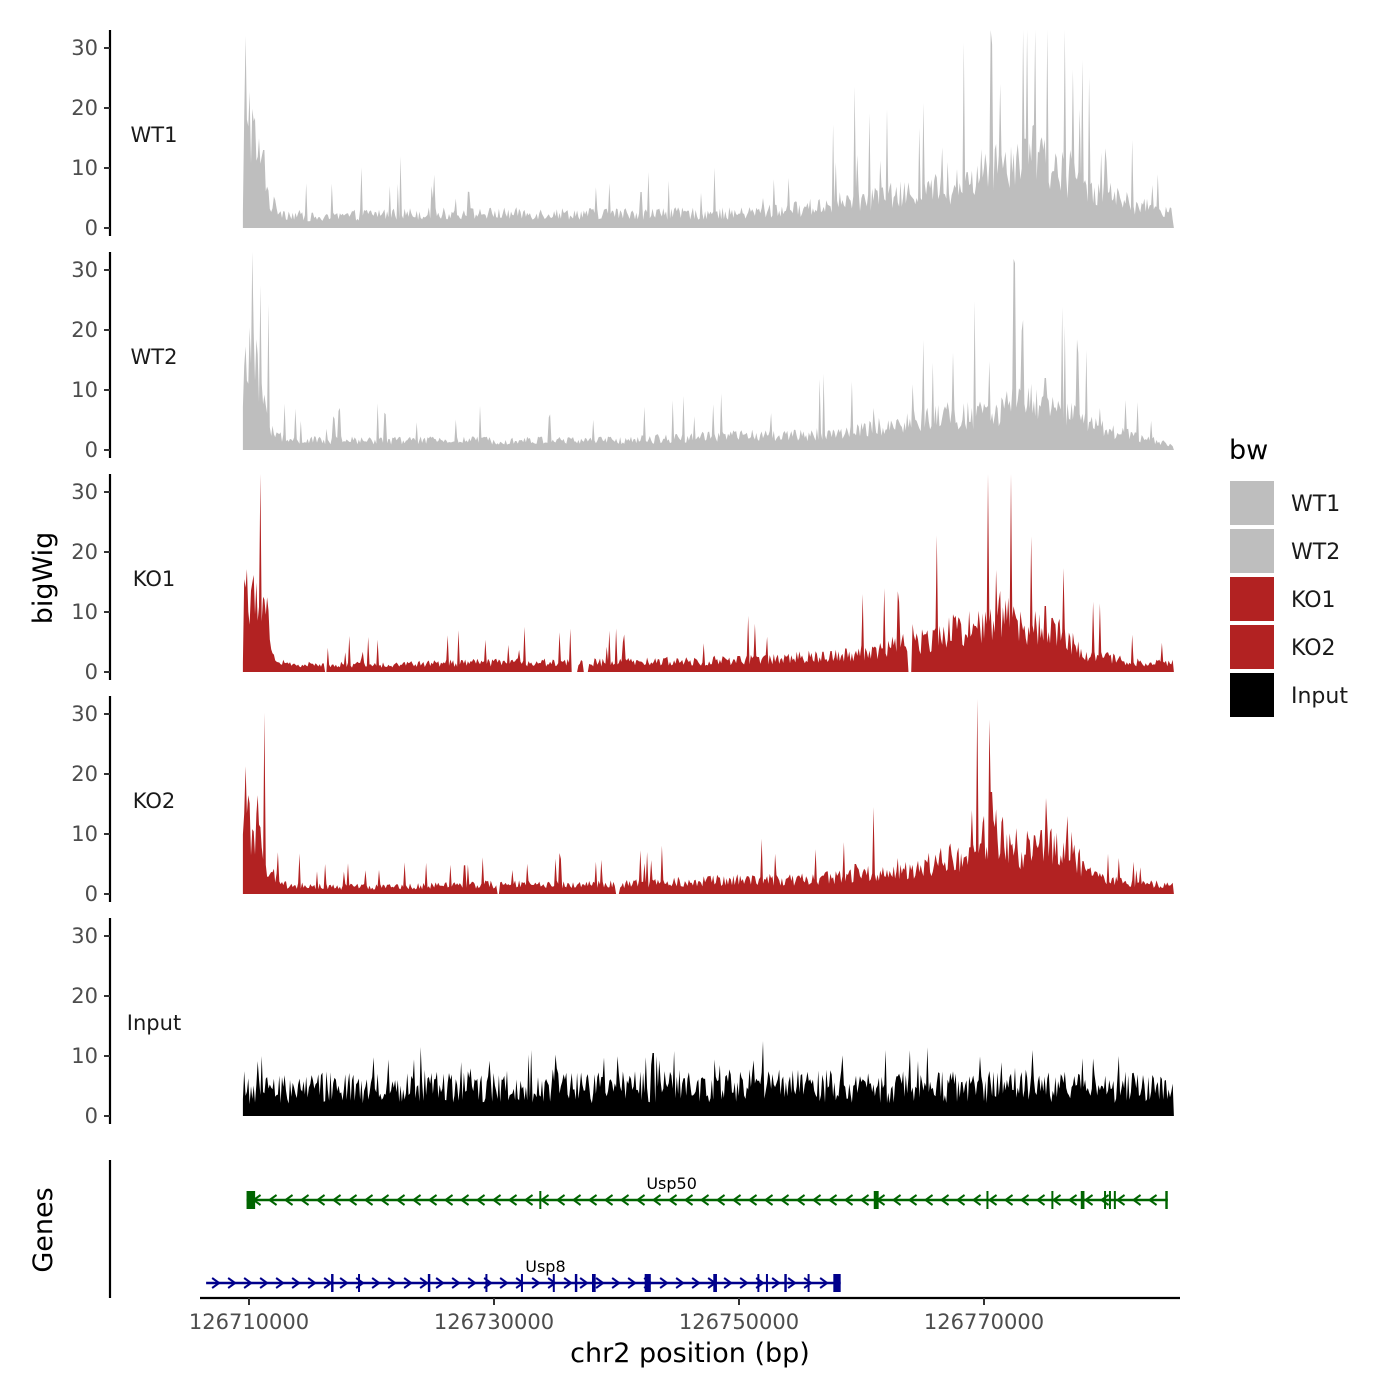 This screenshot has width=1400, height=1400. I want to click on track-label: Input, so click(154, 1023).